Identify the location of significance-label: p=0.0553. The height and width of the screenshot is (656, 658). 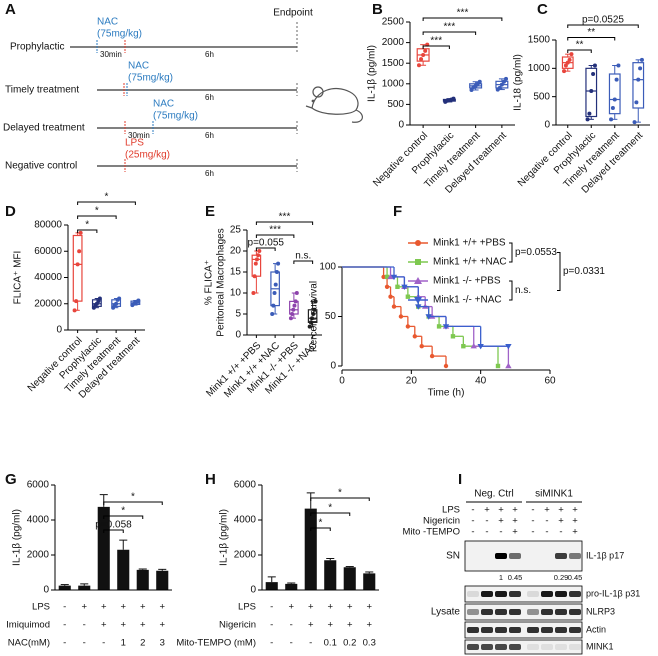
(536, 252).